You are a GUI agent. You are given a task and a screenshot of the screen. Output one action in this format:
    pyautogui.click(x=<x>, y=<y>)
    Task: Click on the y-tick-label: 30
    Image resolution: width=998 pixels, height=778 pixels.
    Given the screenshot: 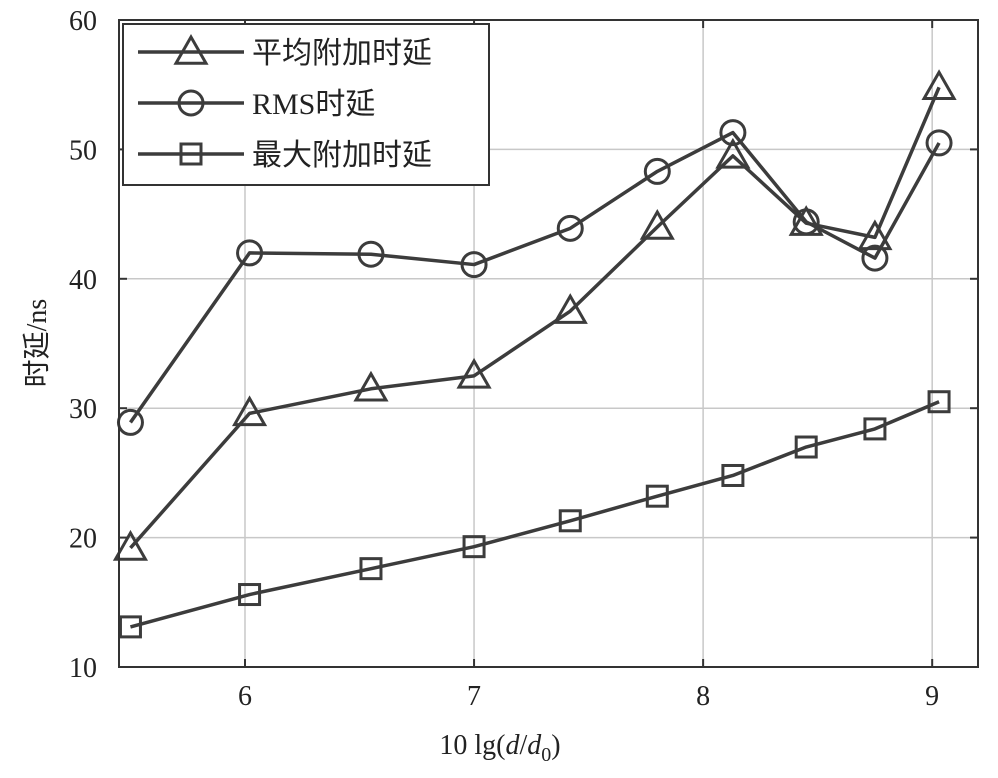 What is the action you would take?
    pyautogui.click(x=83, y=409)
    